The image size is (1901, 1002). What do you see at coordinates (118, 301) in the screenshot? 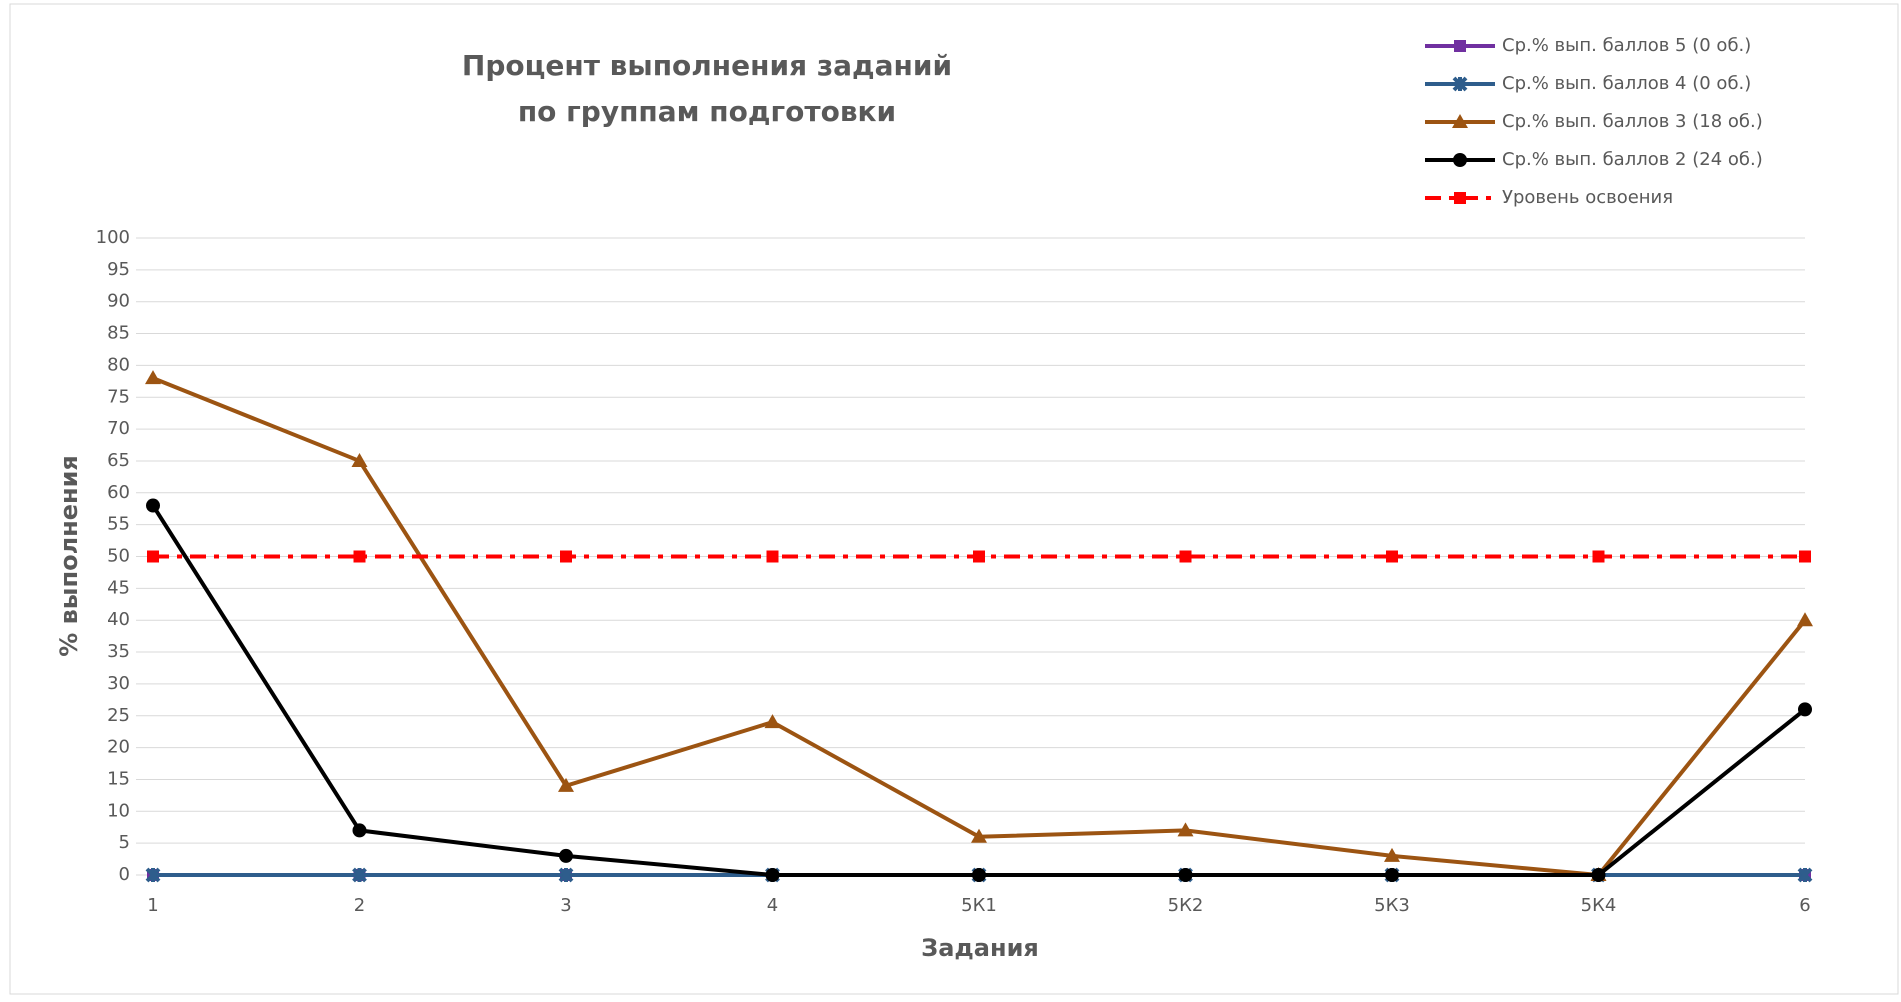
I see `y-tick-label: 90` at bounding box center [118, 301].